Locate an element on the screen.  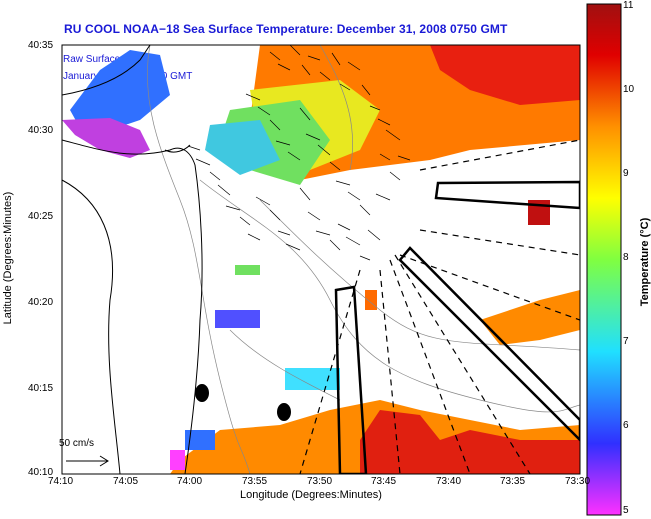
sst-patch-west-blue is located at coordinates (120, 90).